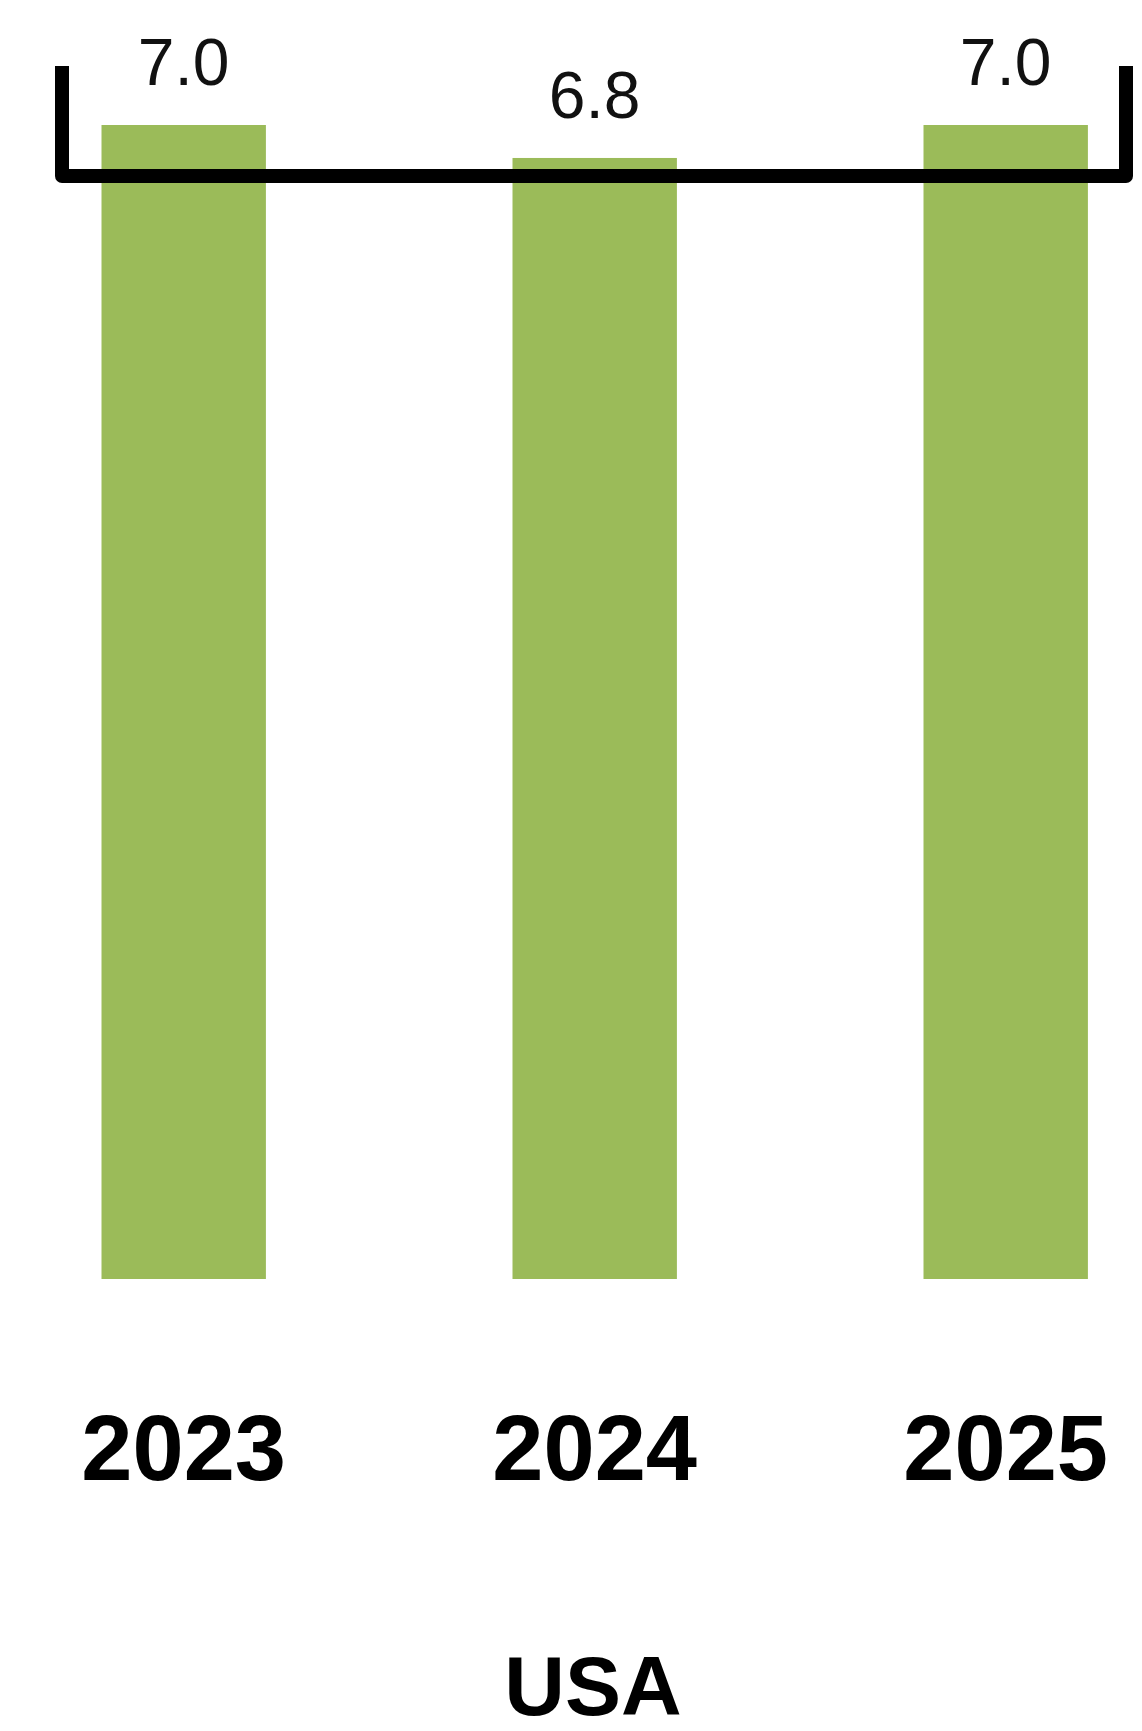  Describe the element at coordinates (184, 1448) in the screenshot. I see `x-tick-label: 2023` at that location.